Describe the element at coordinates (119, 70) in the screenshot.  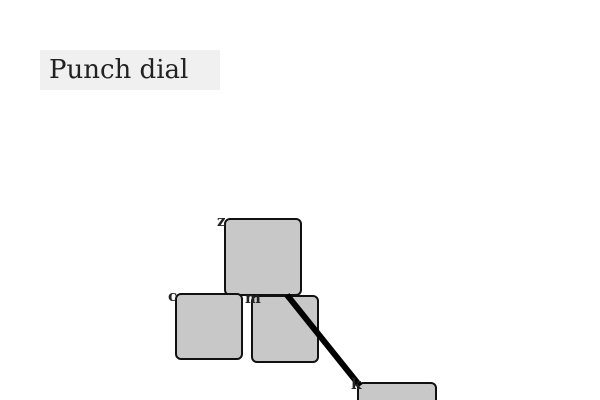
I see `page-title: Punch dial` at that location.